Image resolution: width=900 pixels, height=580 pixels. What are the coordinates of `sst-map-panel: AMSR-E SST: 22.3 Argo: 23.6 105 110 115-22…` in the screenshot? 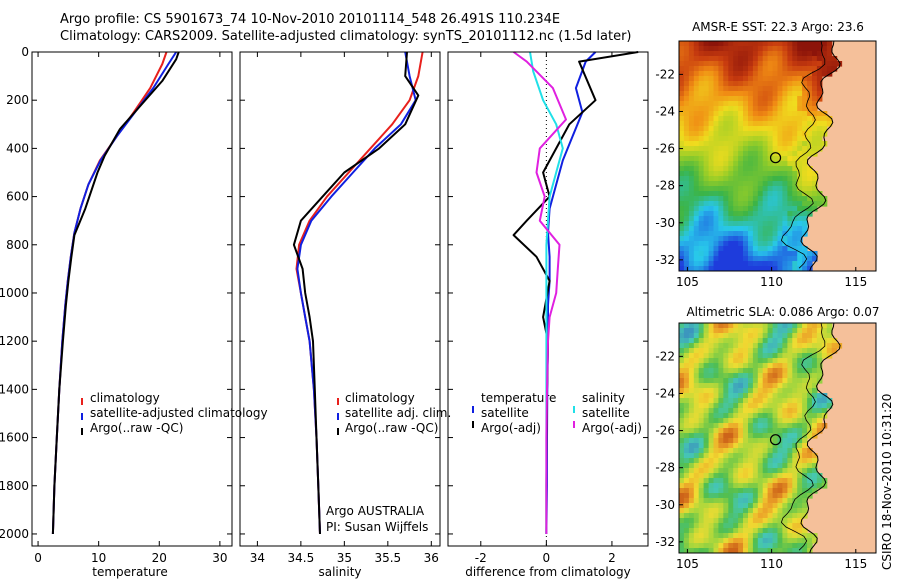 It's located at (766, 154).